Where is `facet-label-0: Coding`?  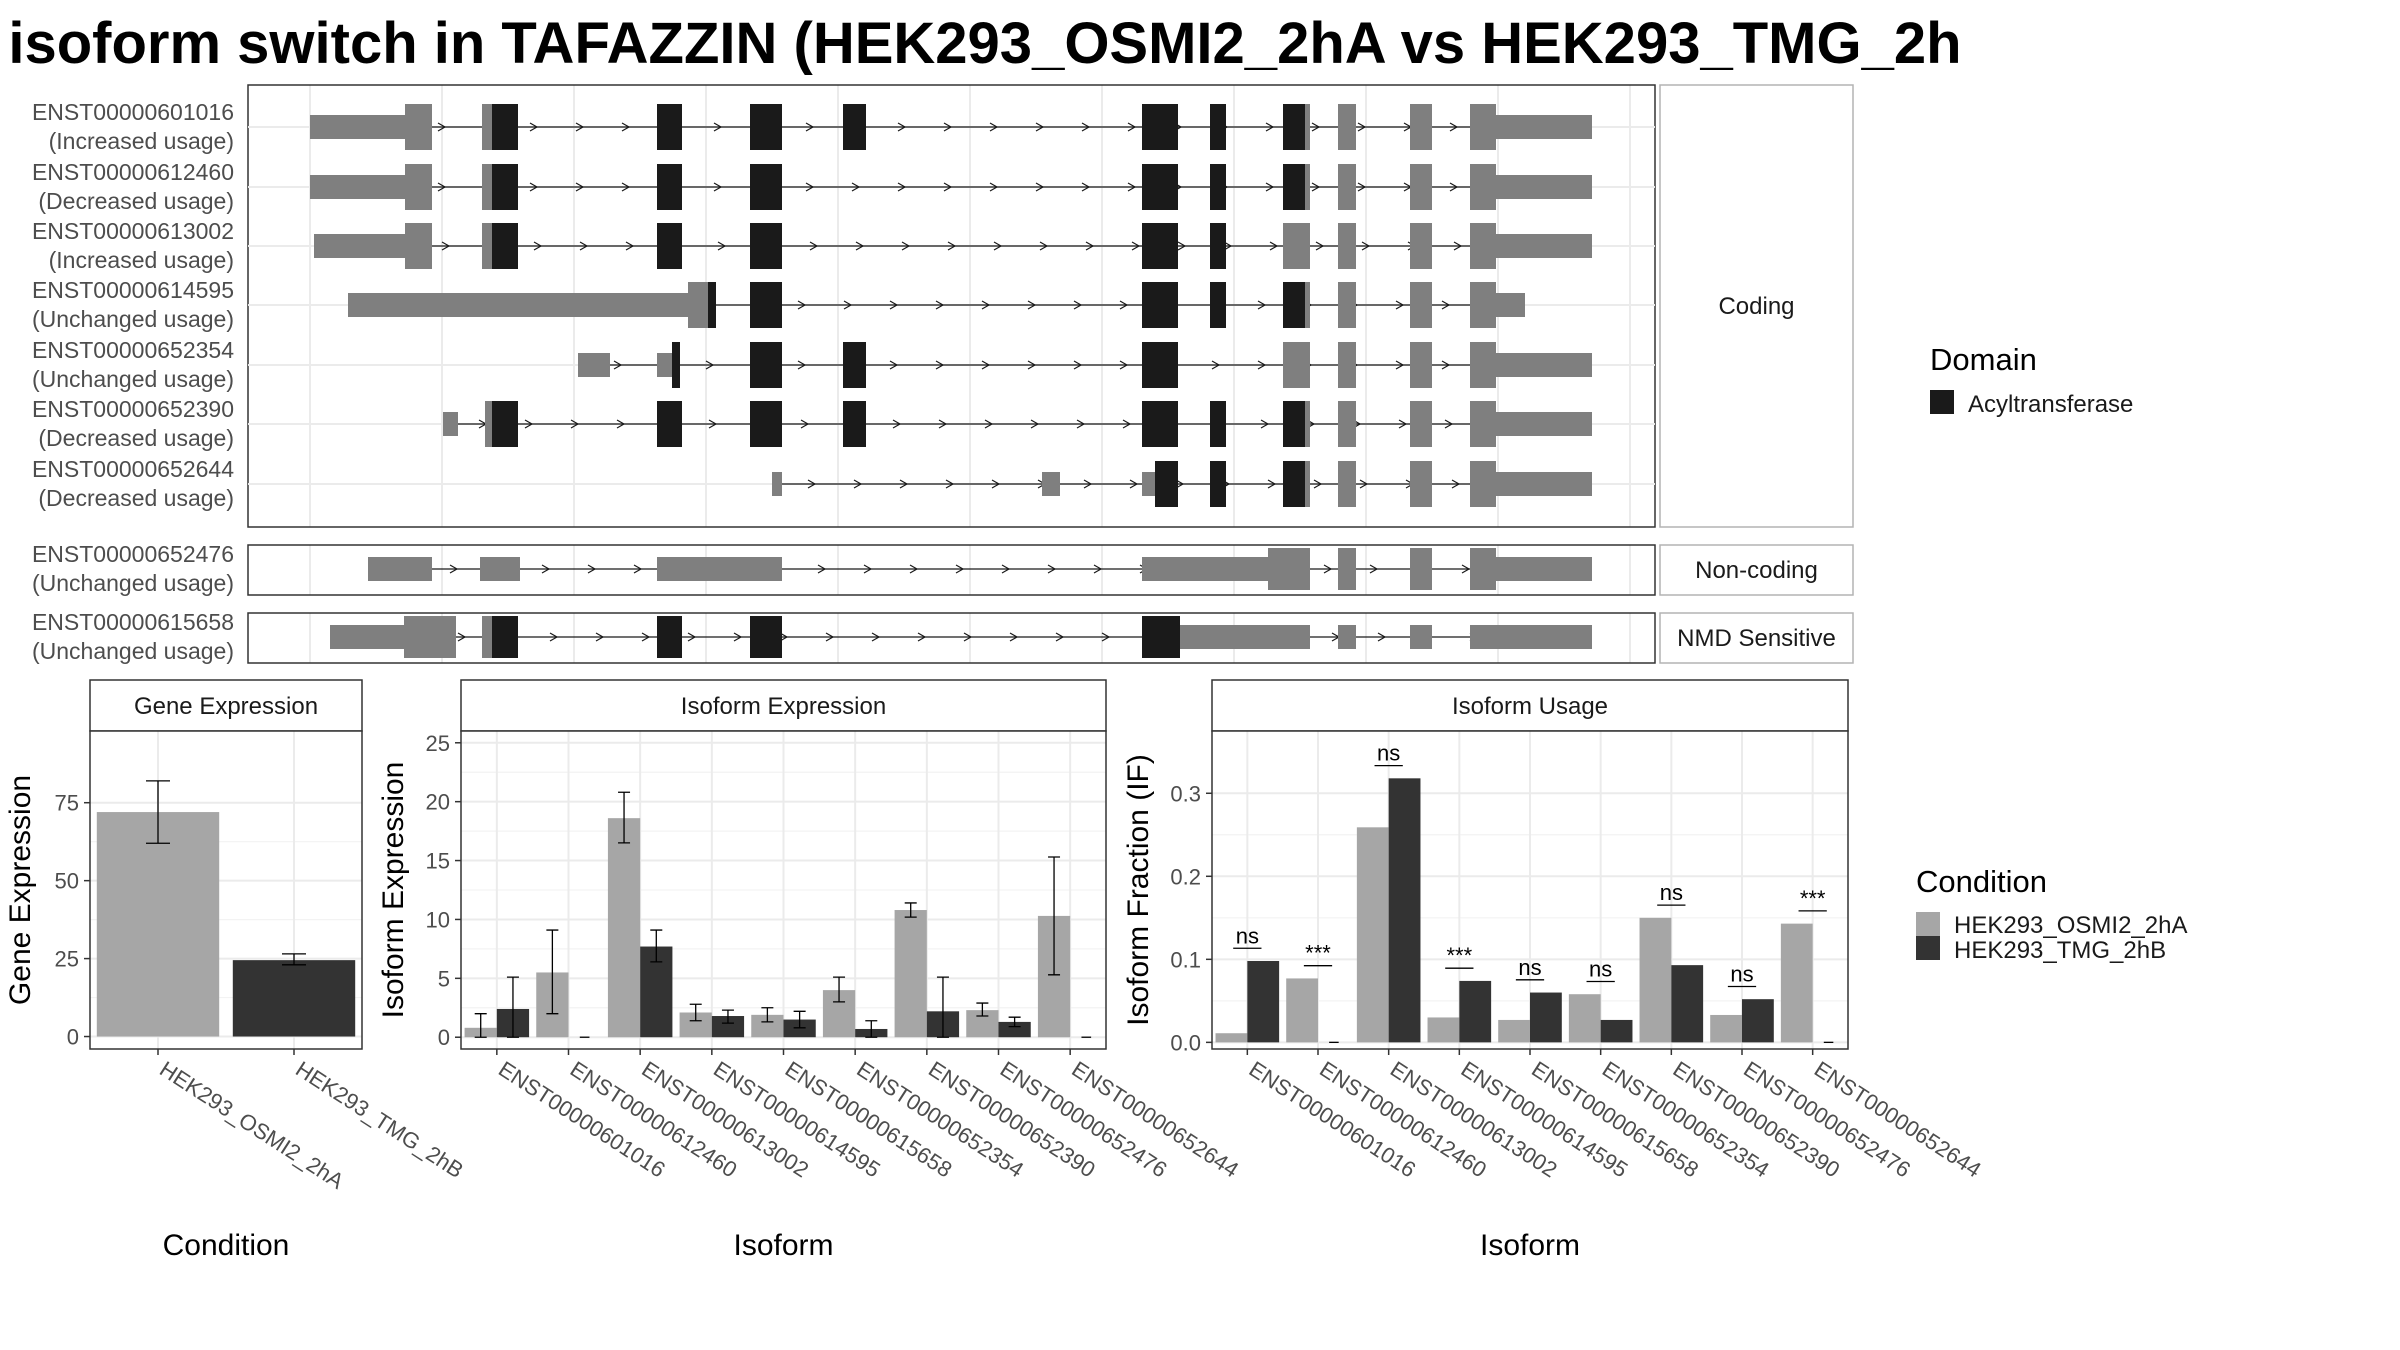 facet-label-0: Coding is located at coordinates (1756, 306).